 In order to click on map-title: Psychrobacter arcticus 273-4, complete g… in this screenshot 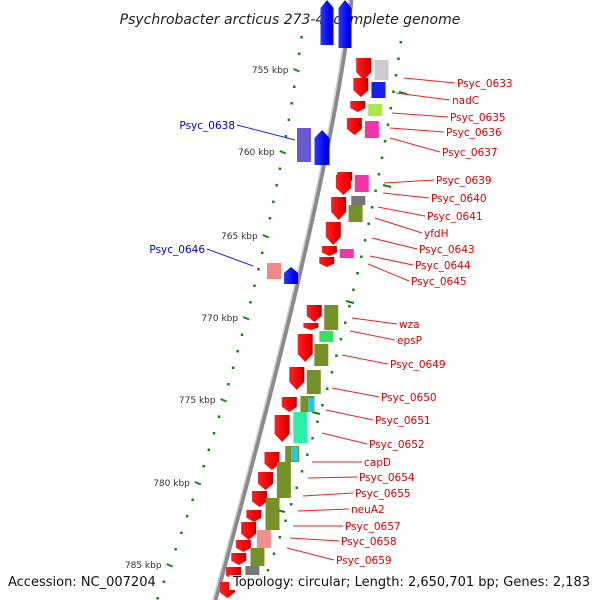, I will do `click(290, 20)`.